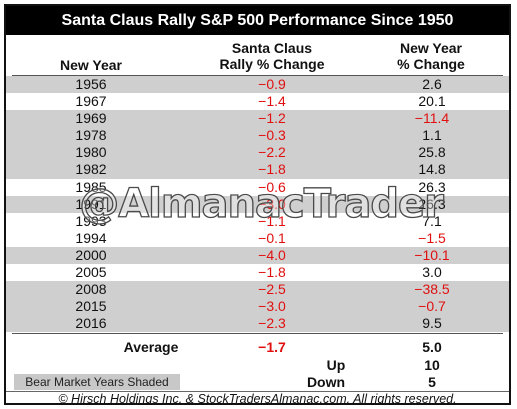 The image size is (517, 409). I want to click on header-new-year-change: New Year % Change, so click(431, 56).